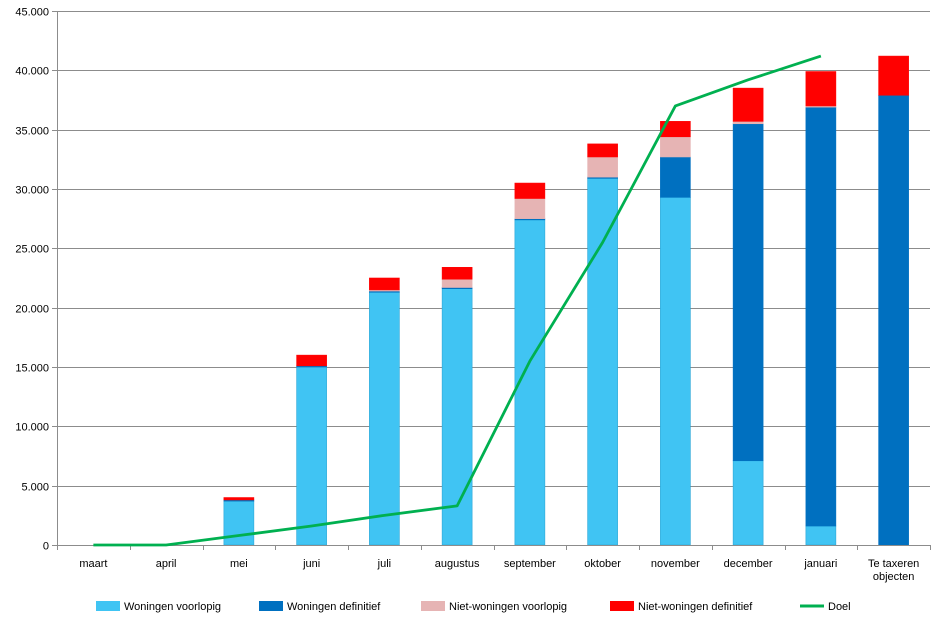 This screenshot has width=942, height=623. Describe the element at coordinates (32, 72) in the screenshot. I see `y-tick-label: 40.000` at that location.